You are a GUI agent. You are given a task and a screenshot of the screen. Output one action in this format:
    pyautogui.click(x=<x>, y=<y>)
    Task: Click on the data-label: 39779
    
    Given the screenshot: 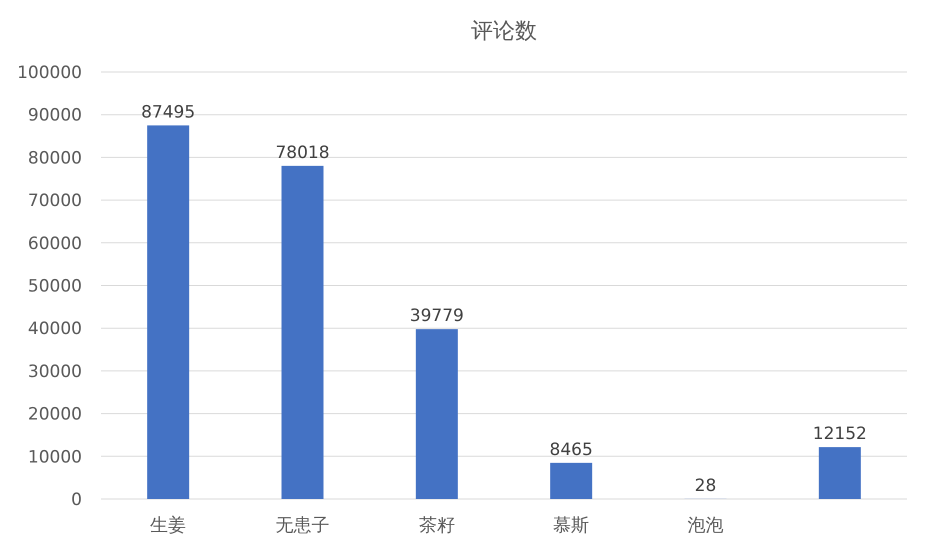 What is the action you would take?
    pyautogui.click(x=437, y=316)
    